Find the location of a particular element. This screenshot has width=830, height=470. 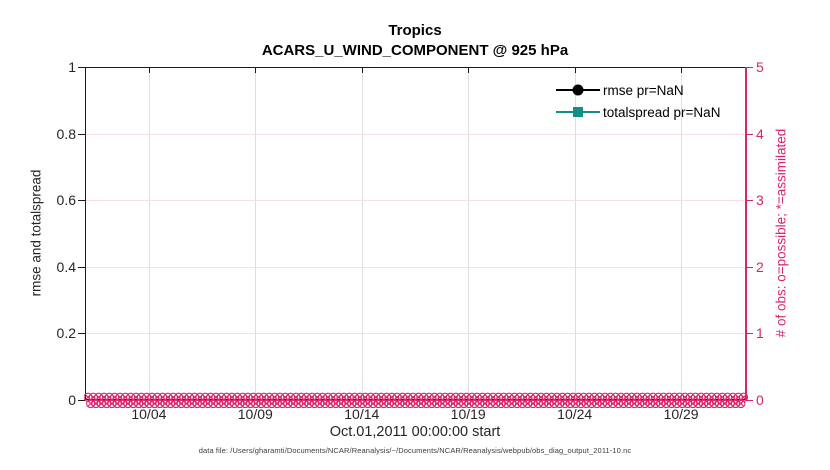

left-y-tick-label: 0.4 is located at coordinates (66, 266).